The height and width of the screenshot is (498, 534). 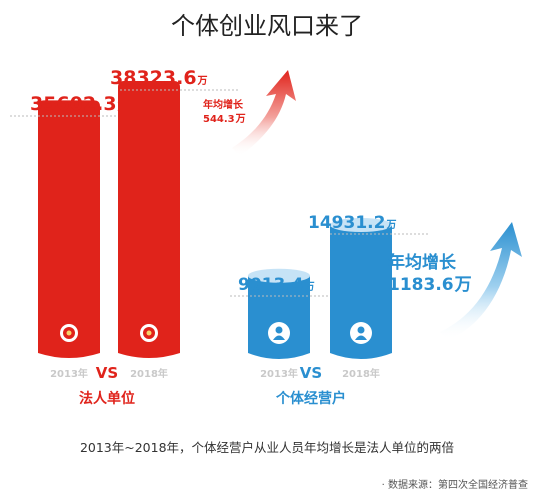 What do you see at coordinates (73, 104) in the screenshot?
I see `value-label-2013: 35602.3` at bounding box center [73, 104].